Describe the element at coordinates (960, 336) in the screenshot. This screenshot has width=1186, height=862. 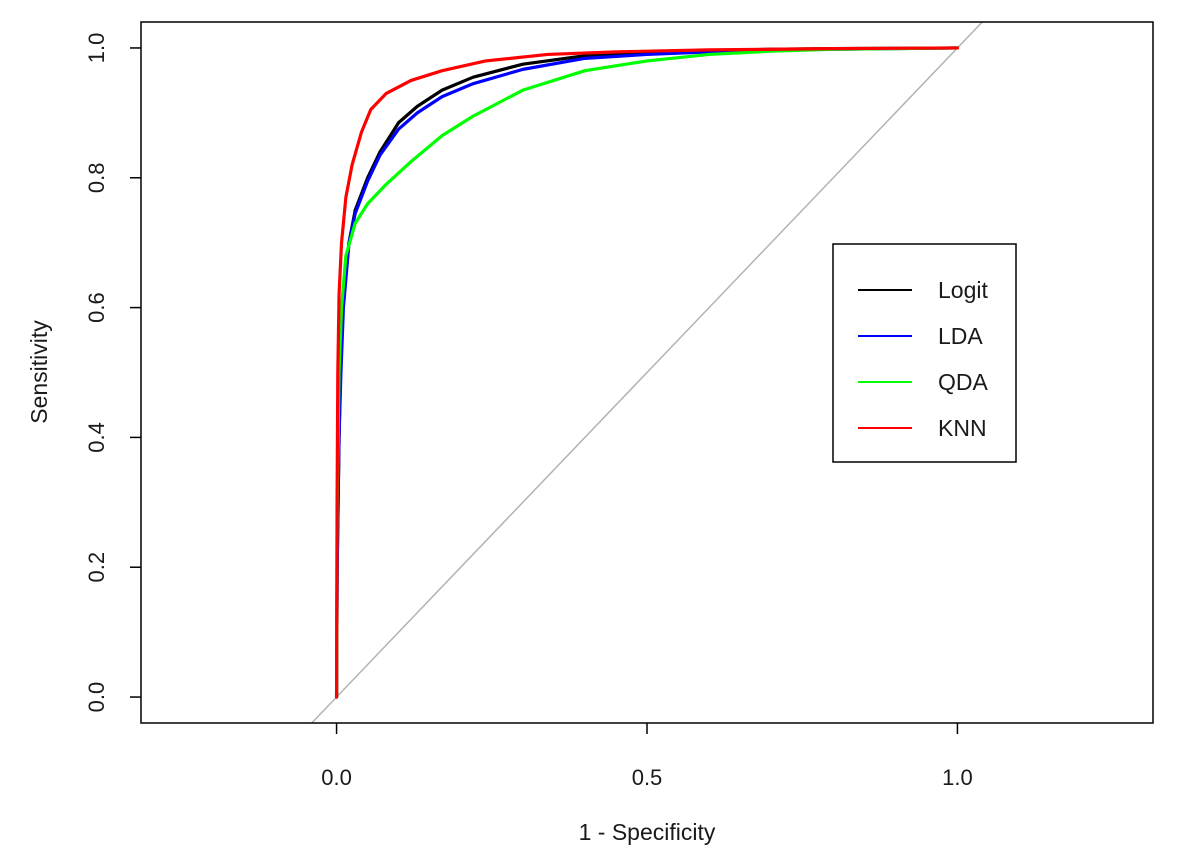
I see `legend-label-lda: LDA` at that location.